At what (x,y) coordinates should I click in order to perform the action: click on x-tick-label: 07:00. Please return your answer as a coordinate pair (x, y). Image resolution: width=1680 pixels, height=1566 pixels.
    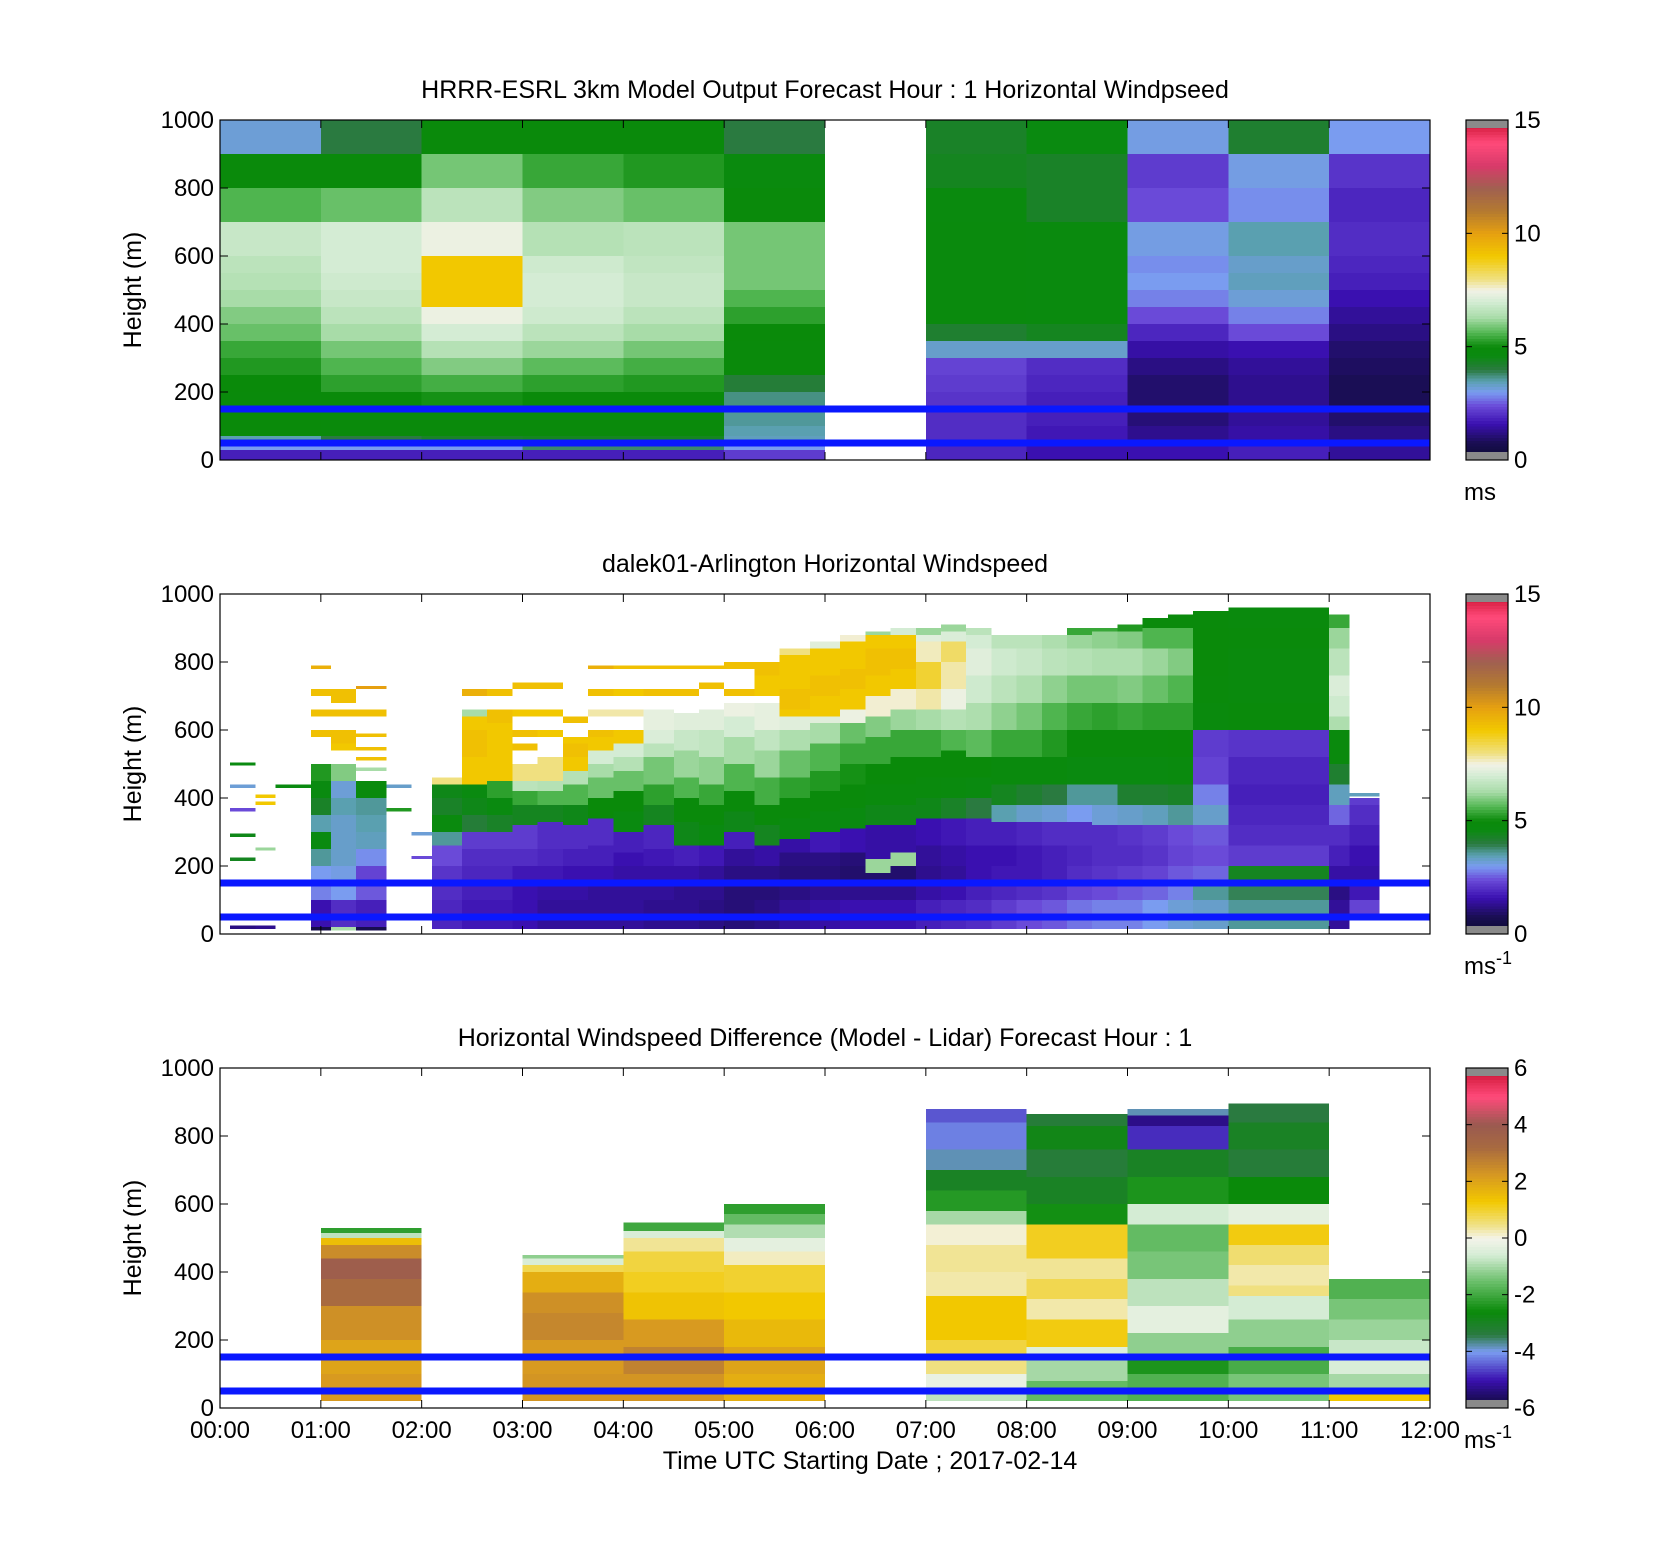
    Looking at the image, I should click on (926, 1430).